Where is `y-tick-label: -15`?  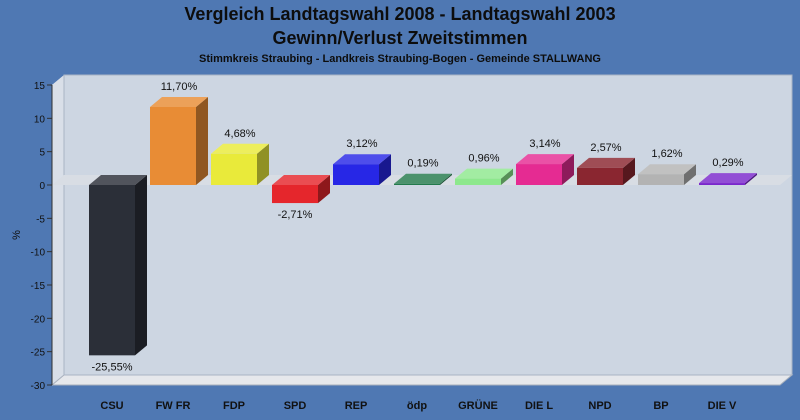
y-tick-label: -15 is located at coordinates (38, 286).